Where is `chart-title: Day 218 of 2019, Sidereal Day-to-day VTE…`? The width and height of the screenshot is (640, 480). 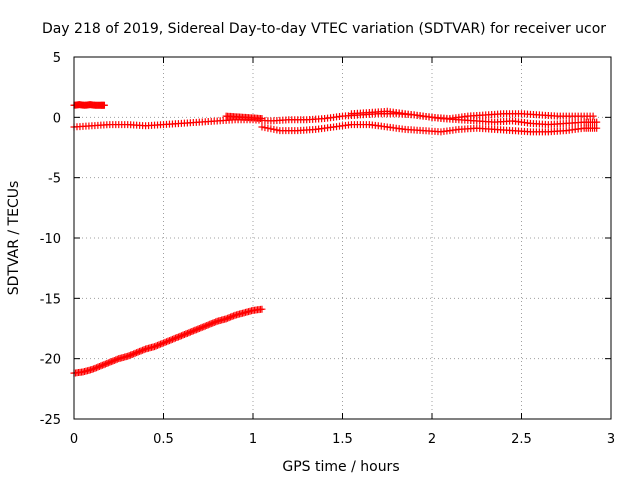
chart-title: Day 218 of 2019, Sidereal Day-to-day VTE… is located at coordinates (324, 29).